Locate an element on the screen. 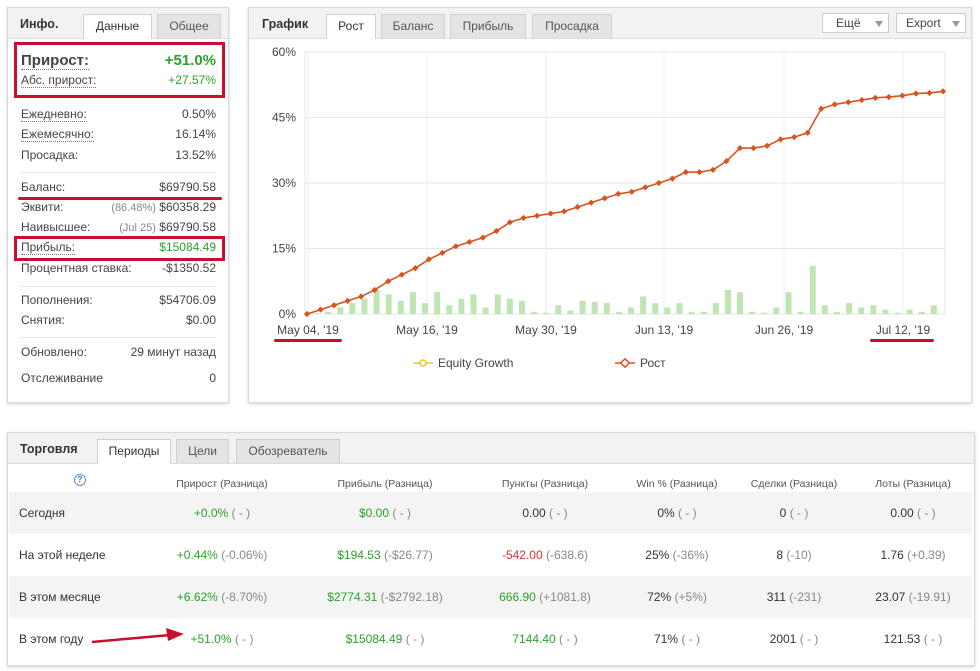 This screenshot has width=980, height=671. pips-diff: ( - ) is located at coordinates (568, 639).